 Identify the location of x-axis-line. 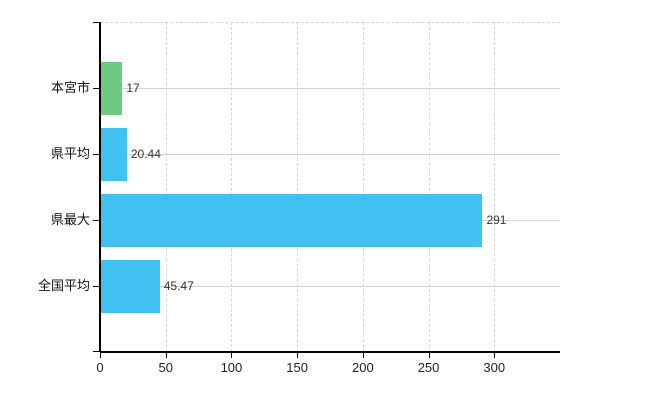
(330, 352).